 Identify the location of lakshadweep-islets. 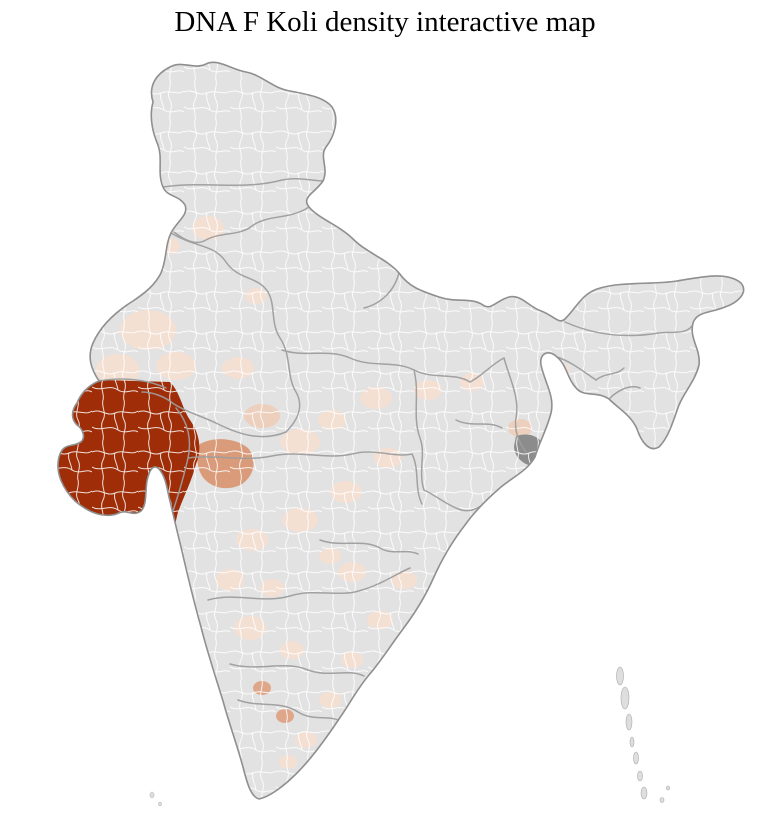
(155, 799).